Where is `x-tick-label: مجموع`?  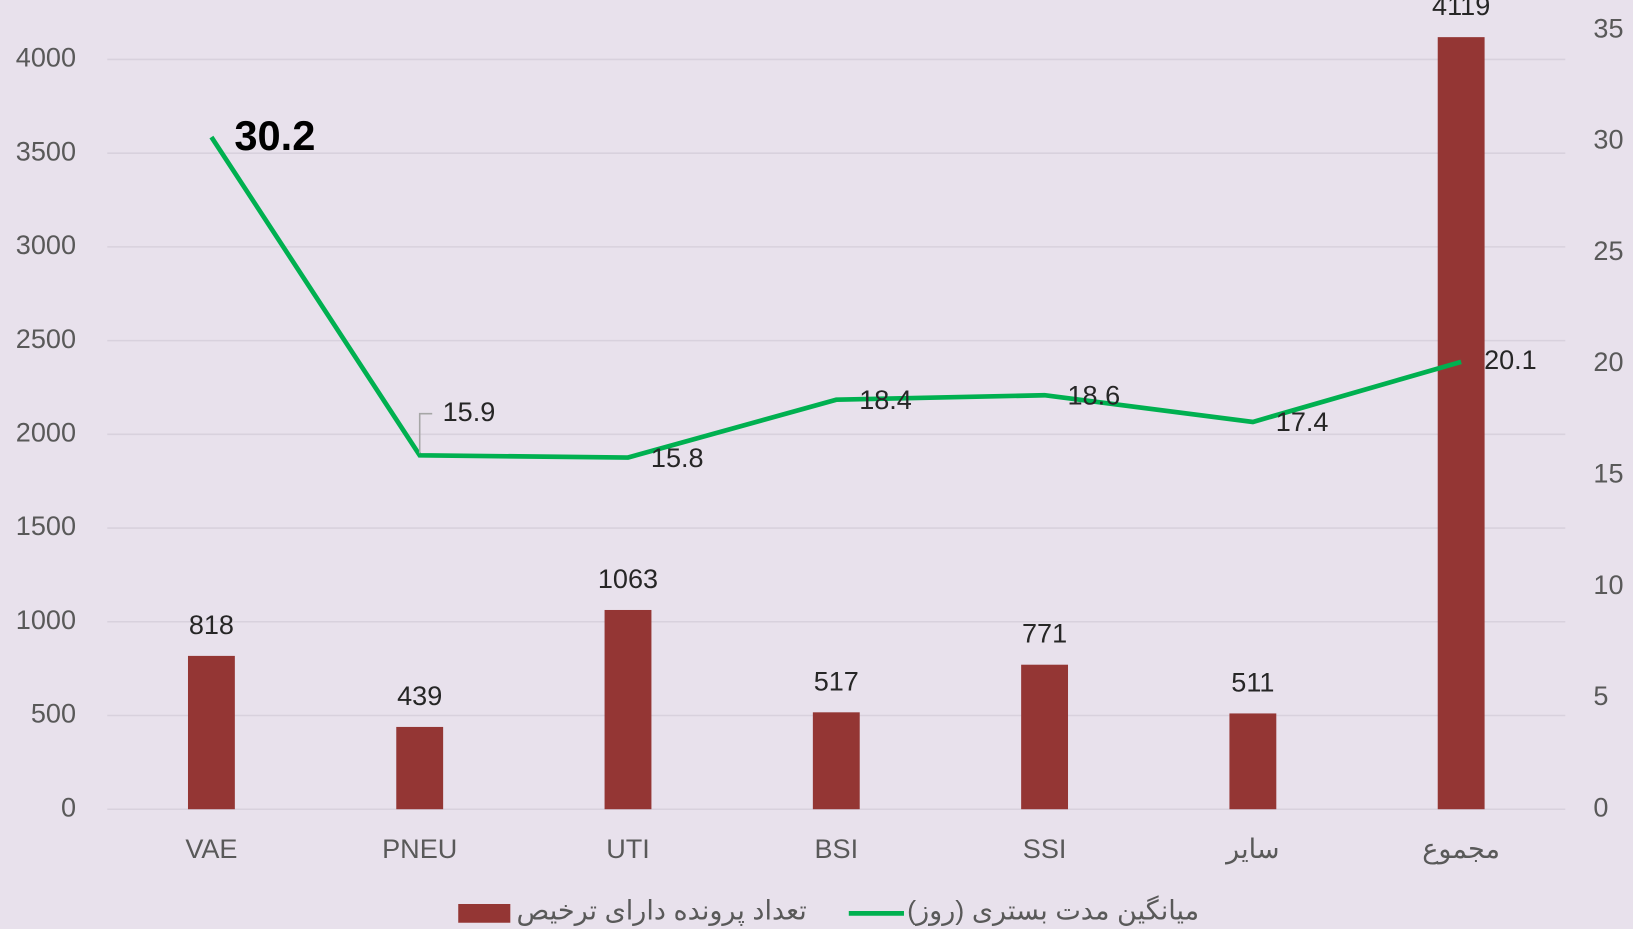 x-tick-label: مجموع is located at coordinates (1461, 849).